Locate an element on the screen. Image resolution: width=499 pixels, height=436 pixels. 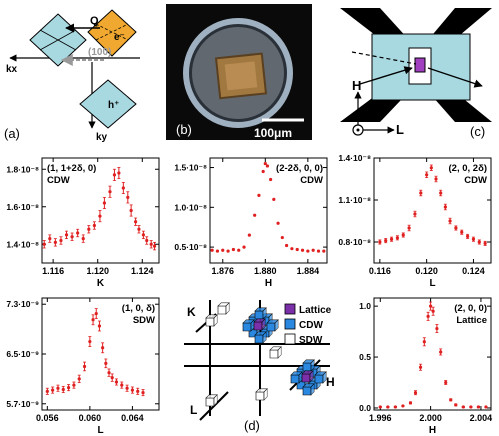
c-label-l: L is located at coordinates (400, 129).